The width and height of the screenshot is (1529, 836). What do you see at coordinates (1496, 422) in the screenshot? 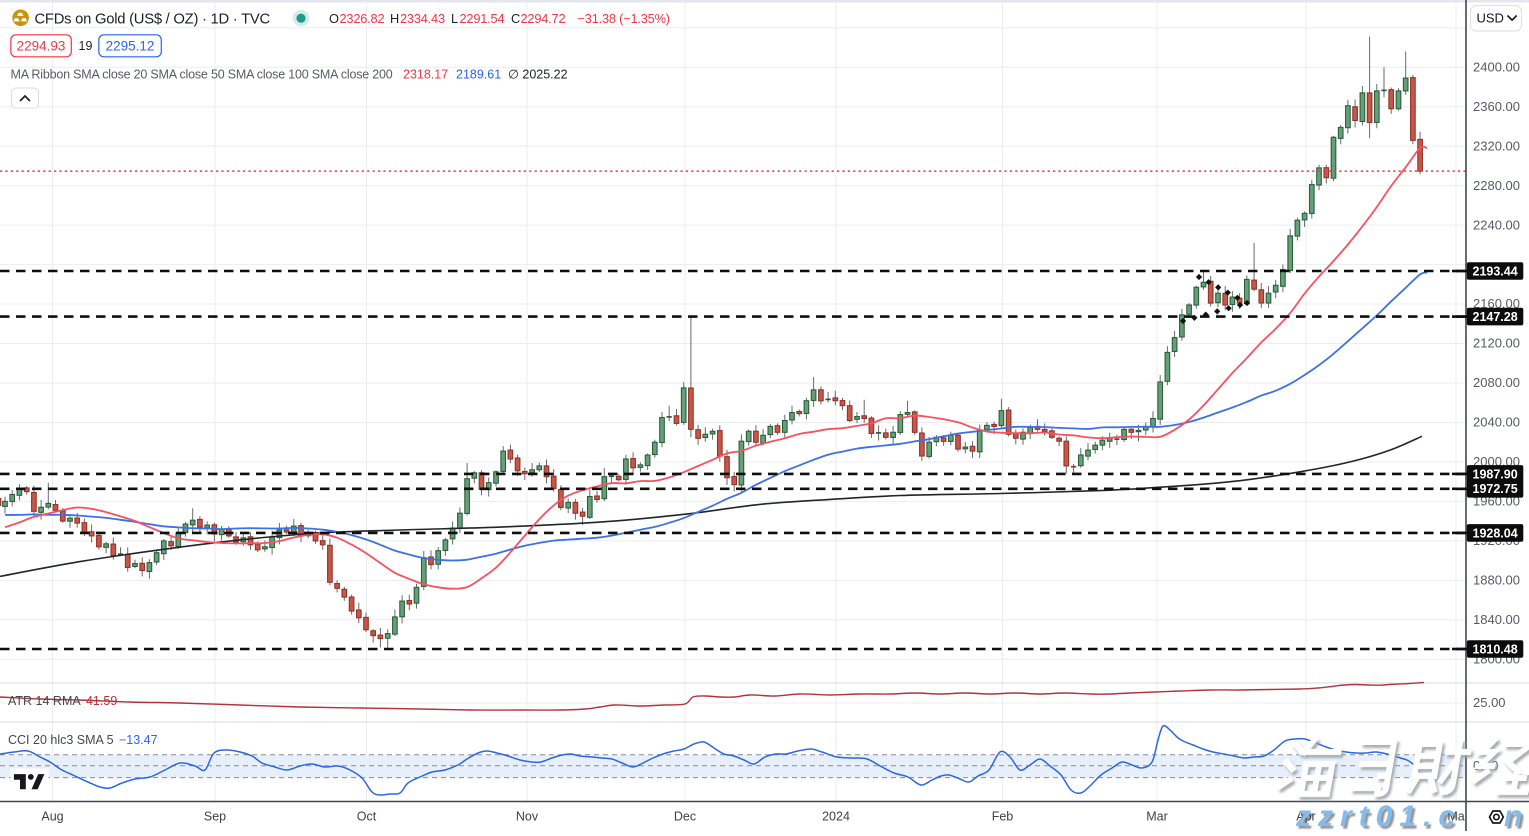
I see `svg-text: 2040.00` at bounding box center [1496, 422].